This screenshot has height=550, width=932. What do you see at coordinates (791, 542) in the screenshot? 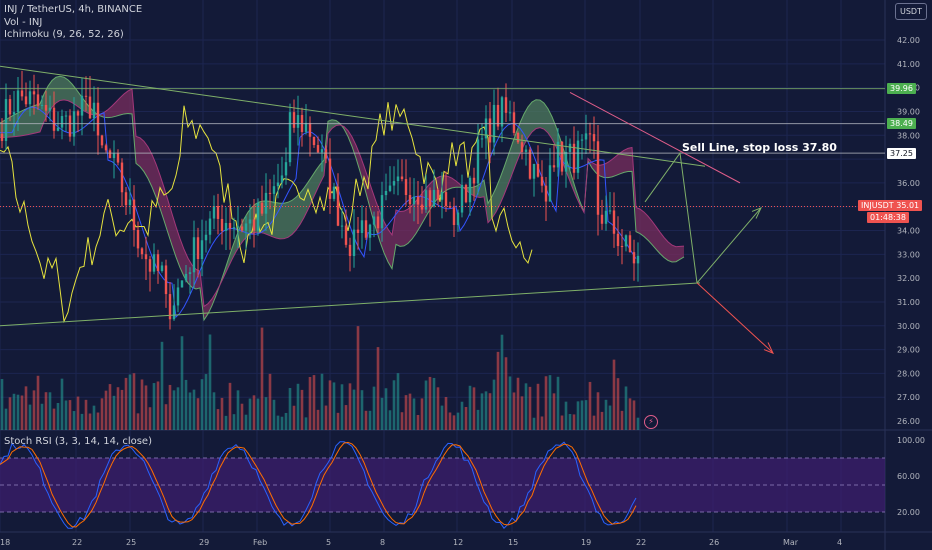
I see `x-tick-label: Mar` at bounding box center [791, 542].